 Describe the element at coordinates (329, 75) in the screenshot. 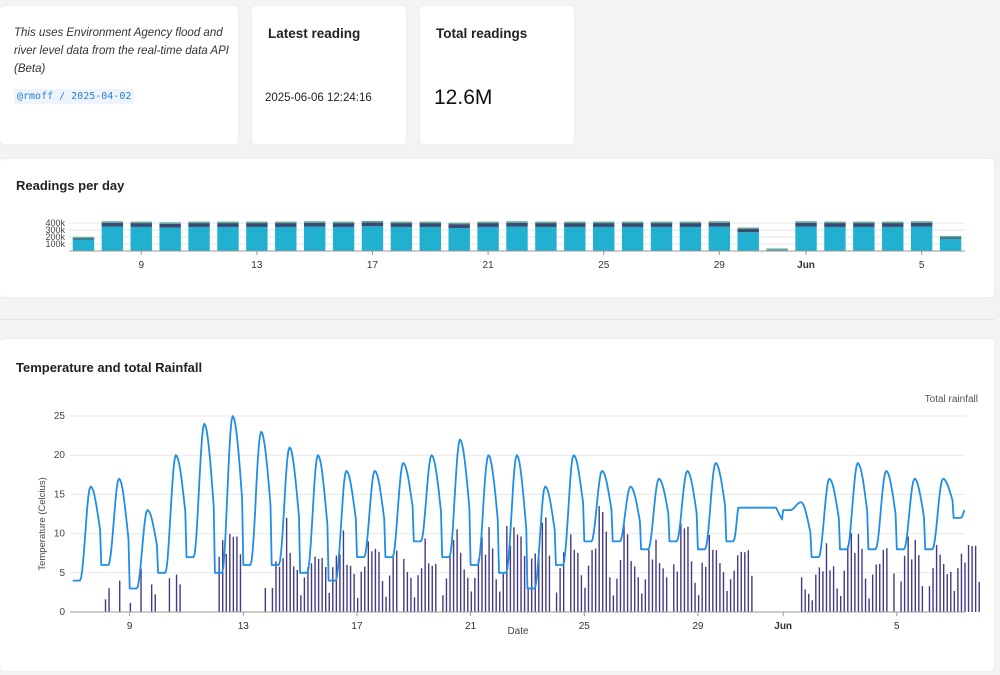

I see `latest-reading-card: Latest reading 2025-06-06 12:24:16` at that location.